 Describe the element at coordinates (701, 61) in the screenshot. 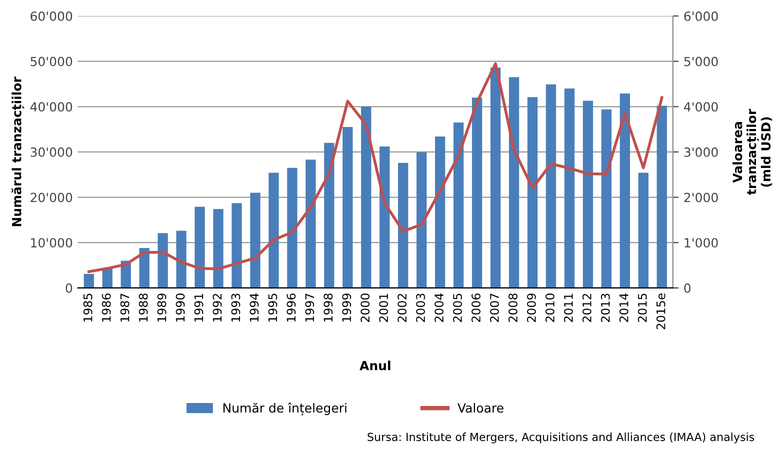

I see `y2-tick-label: 5'000` at that location.